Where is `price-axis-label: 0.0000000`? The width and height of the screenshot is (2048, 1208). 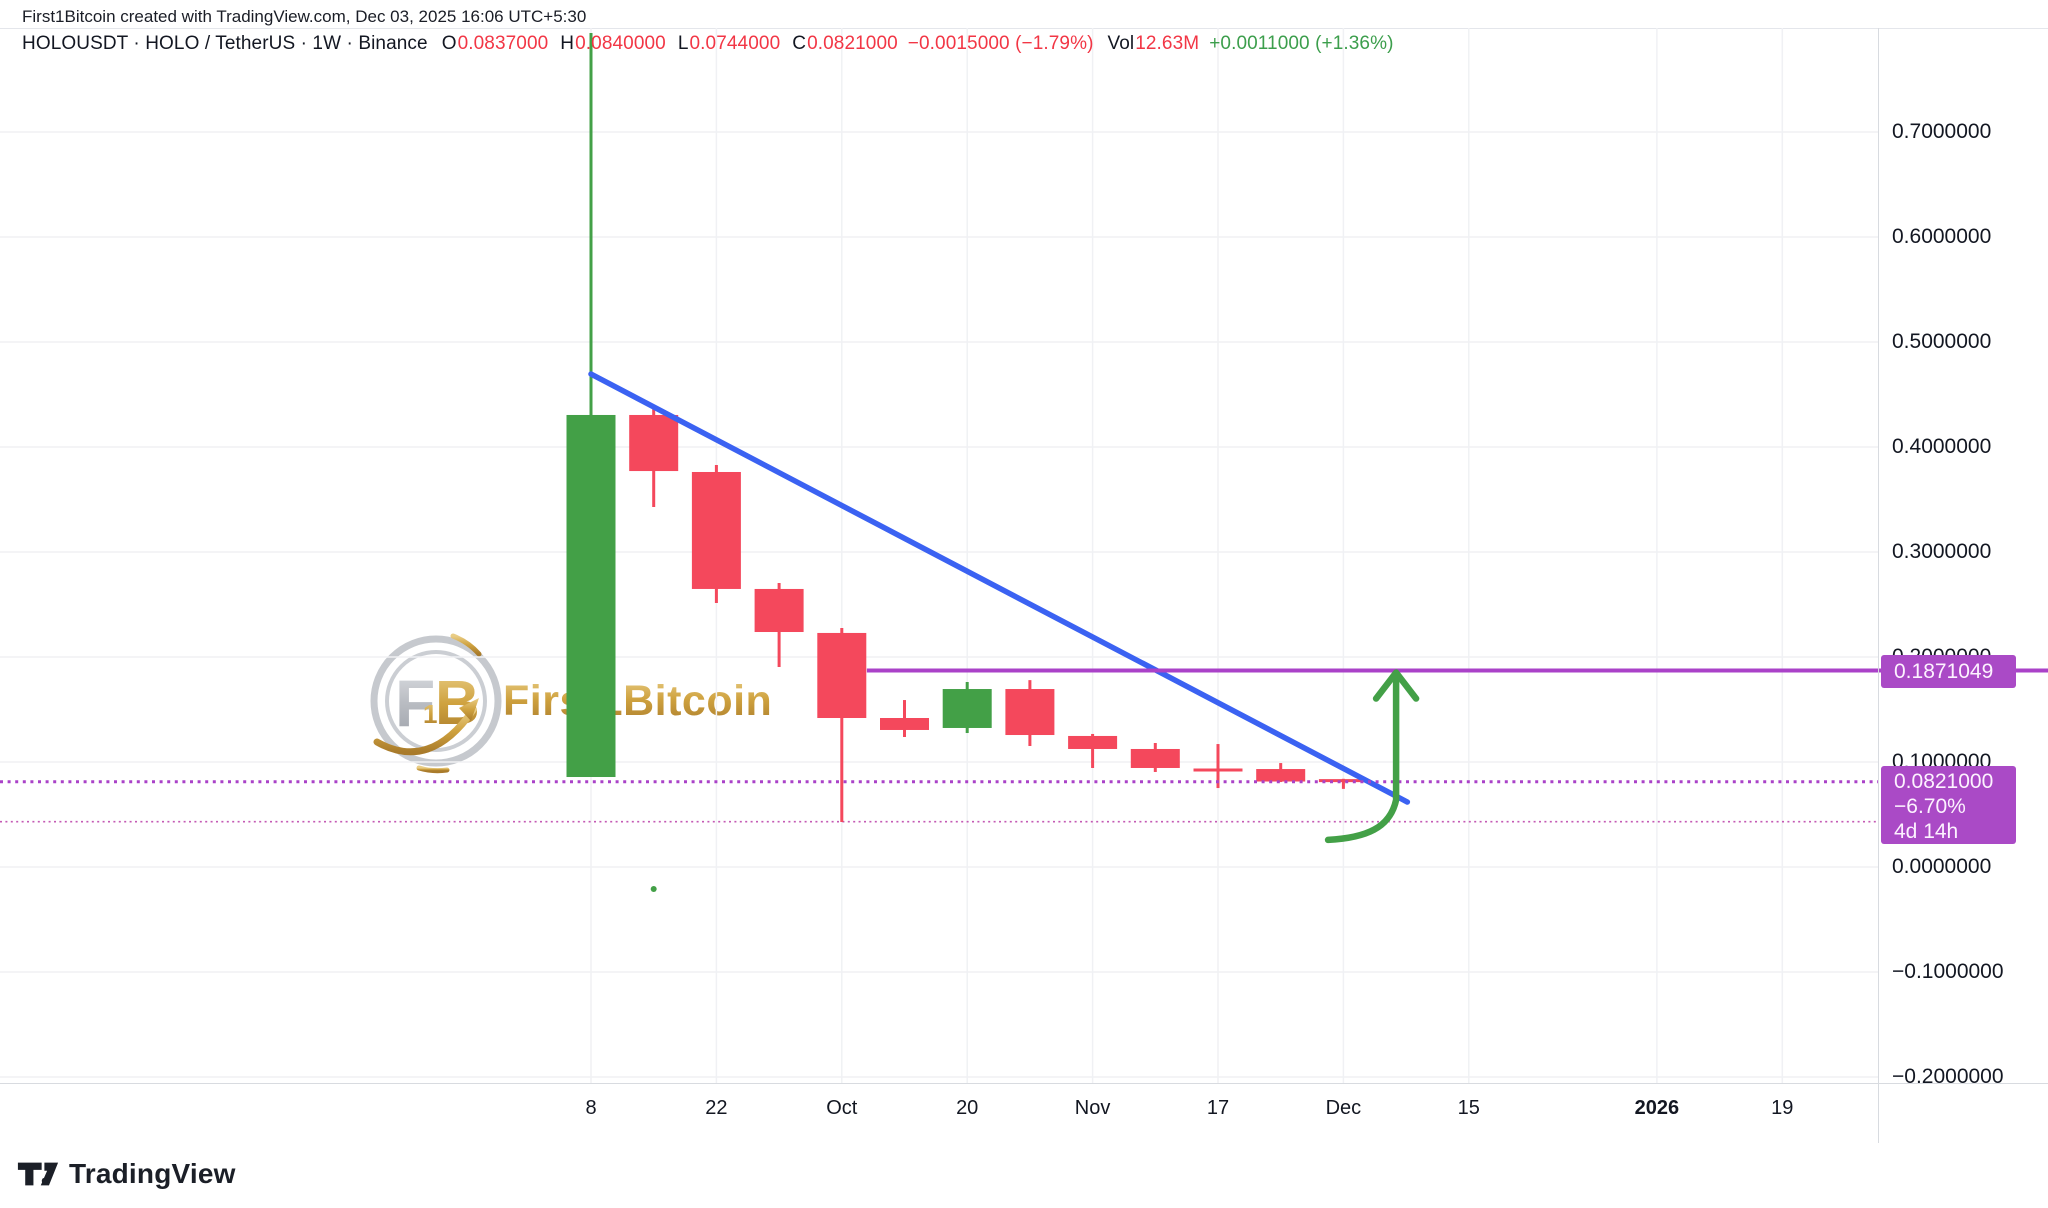 price-axis-label: 0.0000000 is located at coordinates (1942, 866).